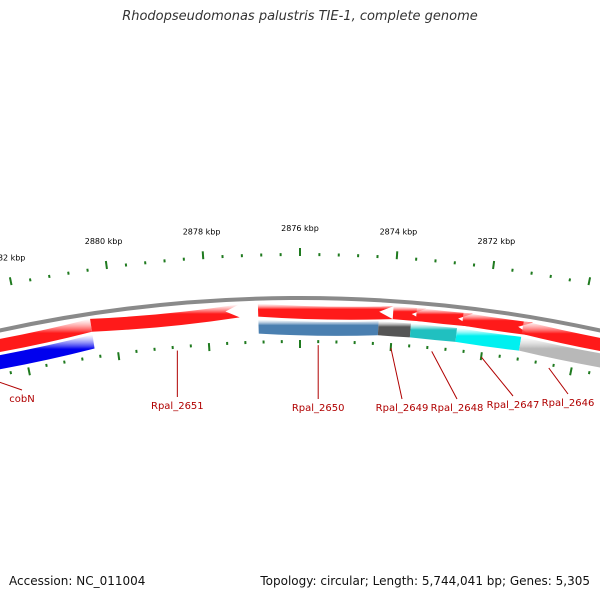 This screenshot has width=600, height=600. I want to click on reverse-gene-r4, so click(433, 332).